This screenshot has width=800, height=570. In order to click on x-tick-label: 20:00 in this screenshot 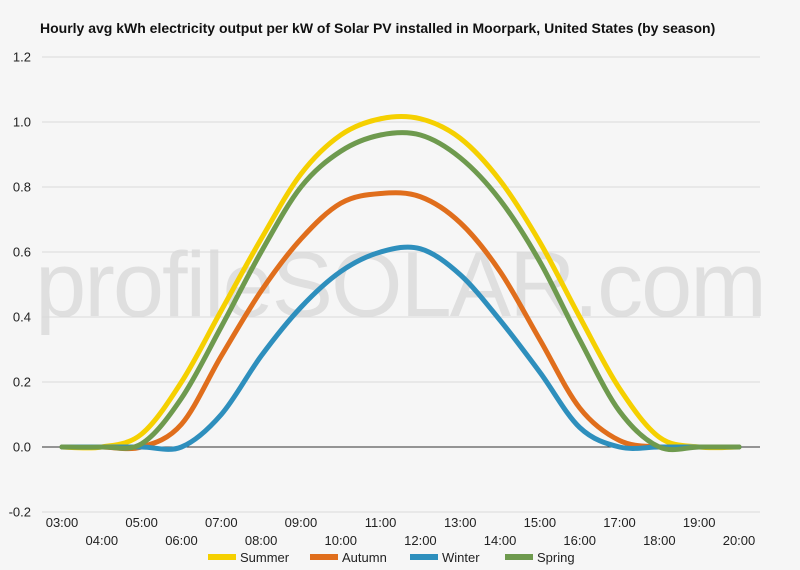, I will do `click(739, 540)`.